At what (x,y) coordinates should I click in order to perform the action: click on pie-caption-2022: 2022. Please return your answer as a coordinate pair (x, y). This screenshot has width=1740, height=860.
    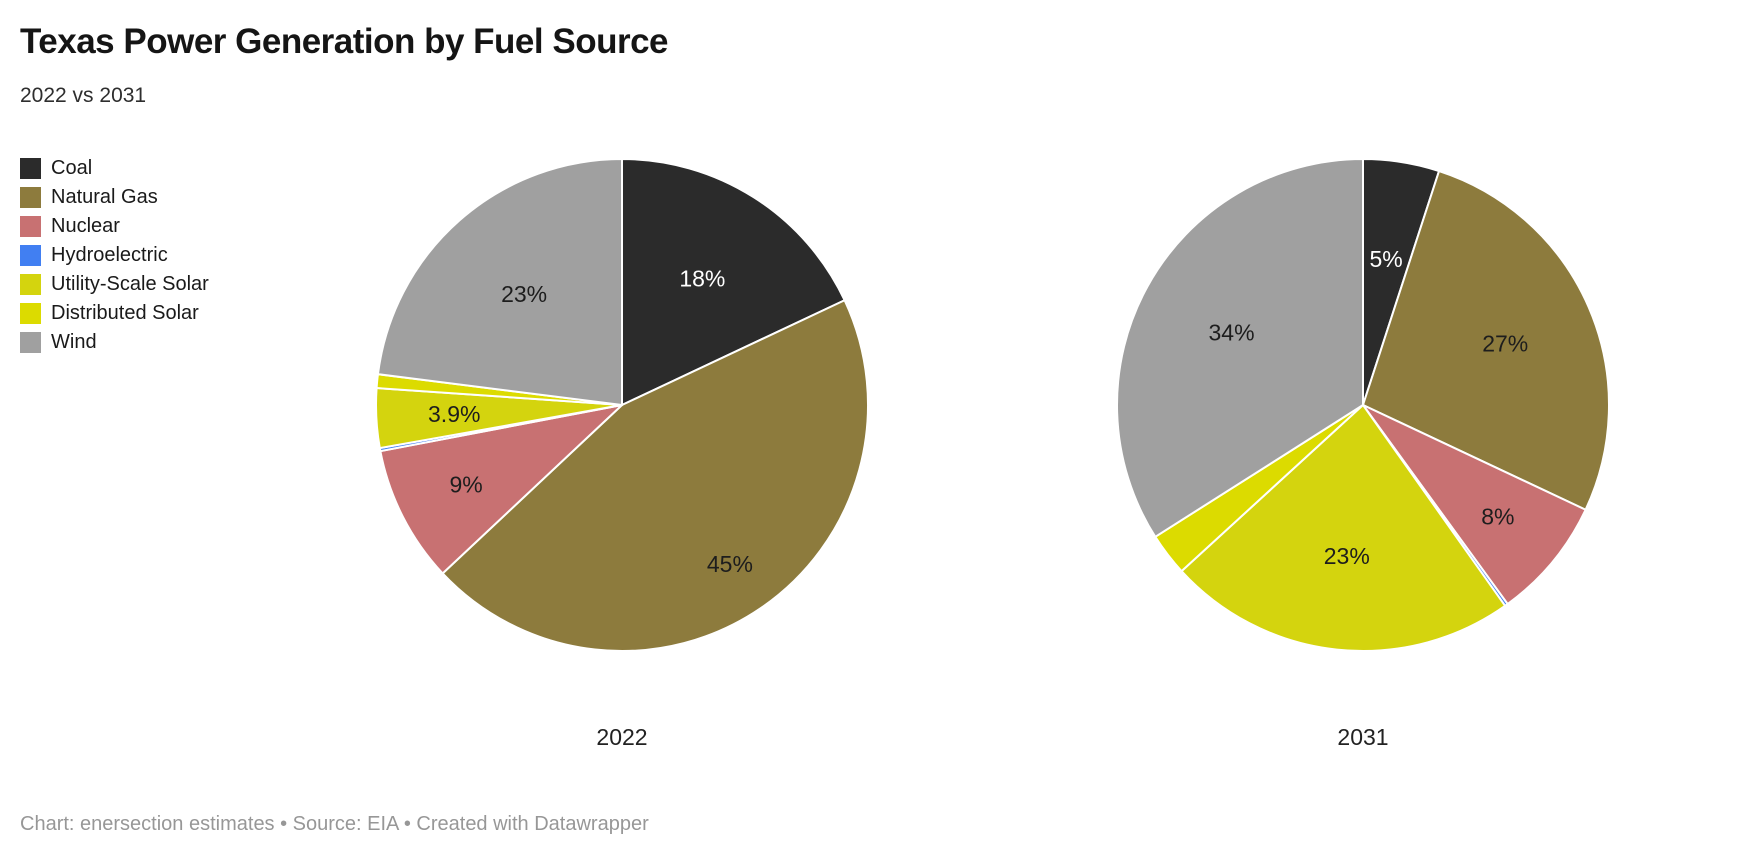
    Looking at the image, I should click on (622, 737).